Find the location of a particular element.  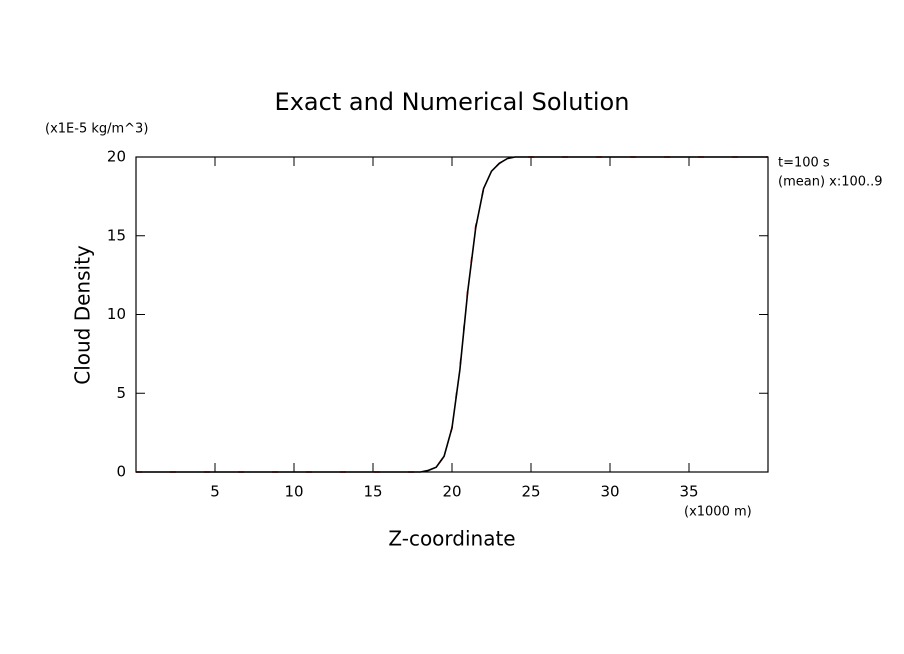

x-tick-label: 15 is located at coordinates (372, 492).